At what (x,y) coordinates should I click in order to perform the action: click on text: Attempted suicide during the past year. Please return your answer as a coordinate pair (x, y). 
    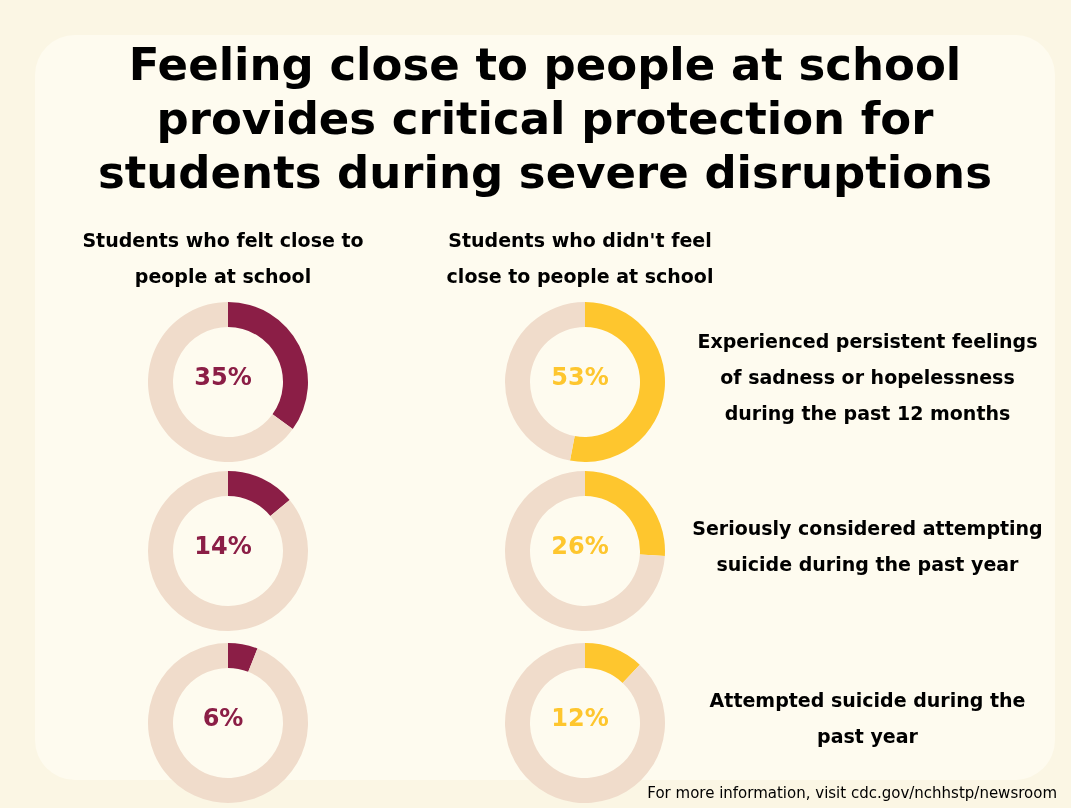
    Looking at the image, I should click on (867, 718).